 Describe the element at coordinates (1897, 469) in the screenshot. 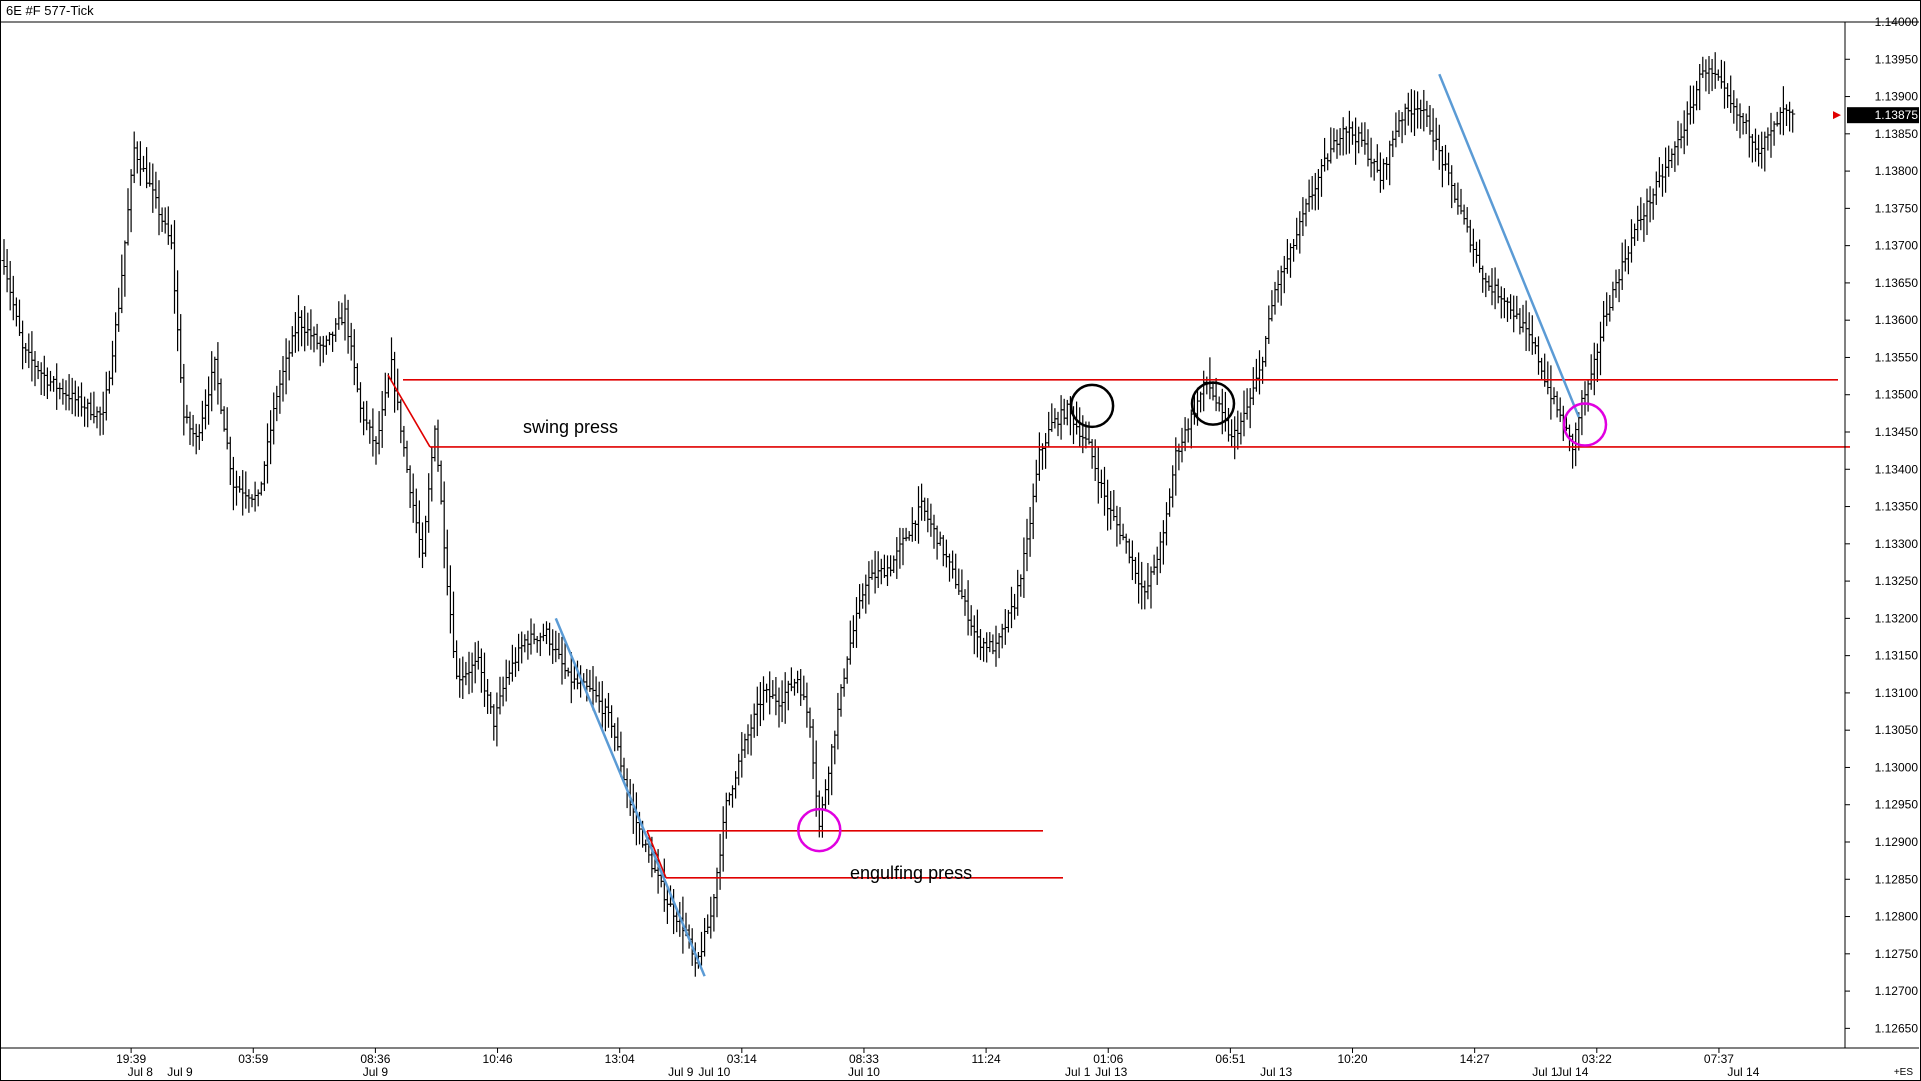

I see `y-tick-label: 1.13400` at that location.